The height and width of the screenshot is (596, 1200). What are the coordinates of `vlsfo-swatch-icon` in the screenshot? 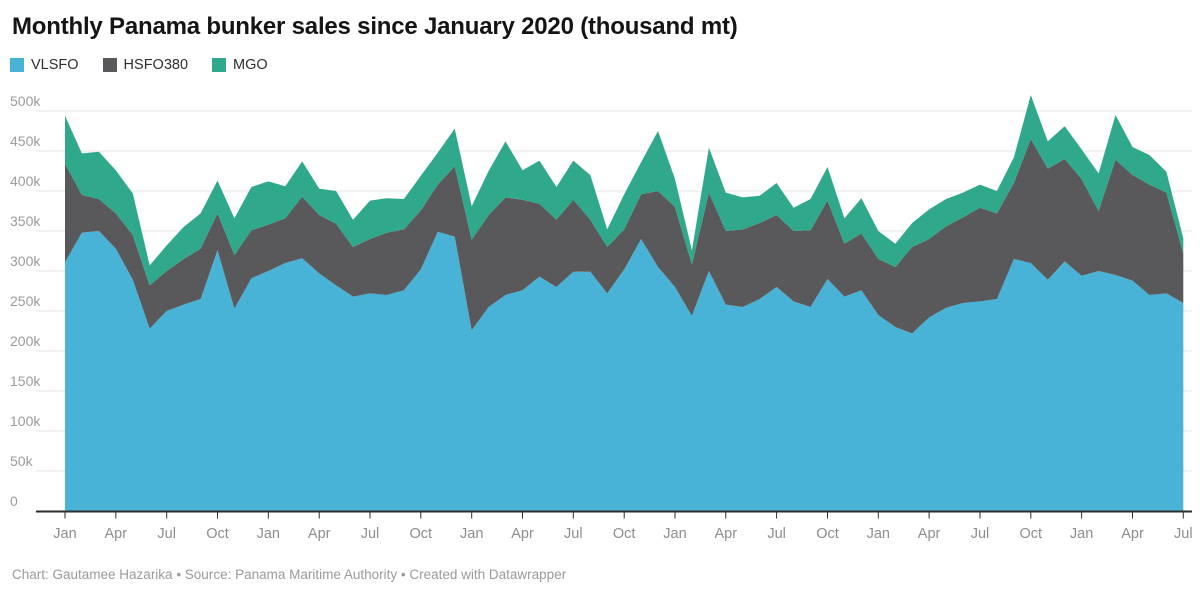 It's located at (17, 65).